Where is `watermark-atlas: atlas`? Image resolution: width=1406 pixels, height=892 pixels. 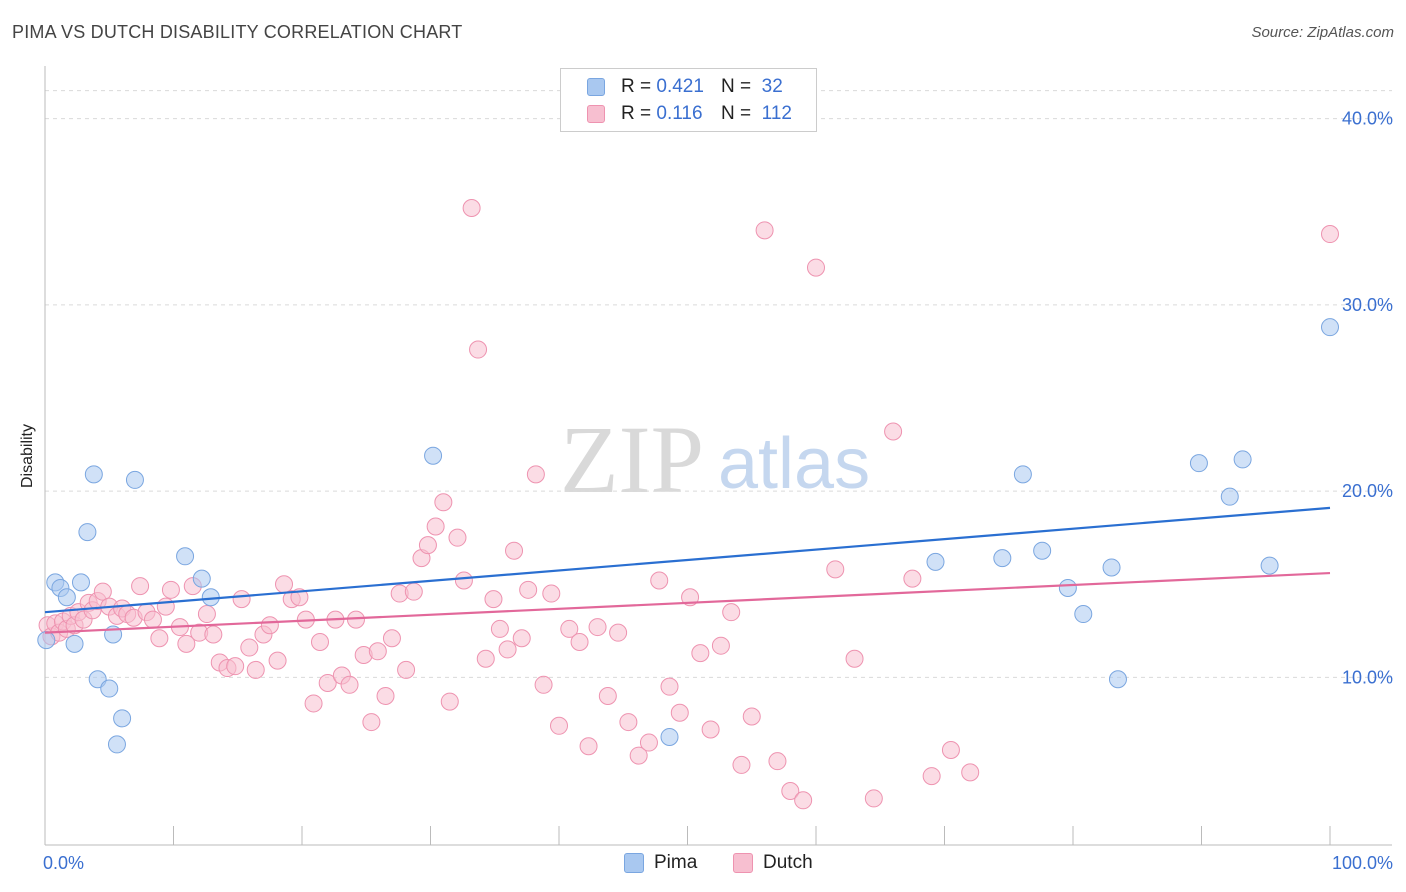
watermark-atlas: atlas is located at coordinates (794, 464).